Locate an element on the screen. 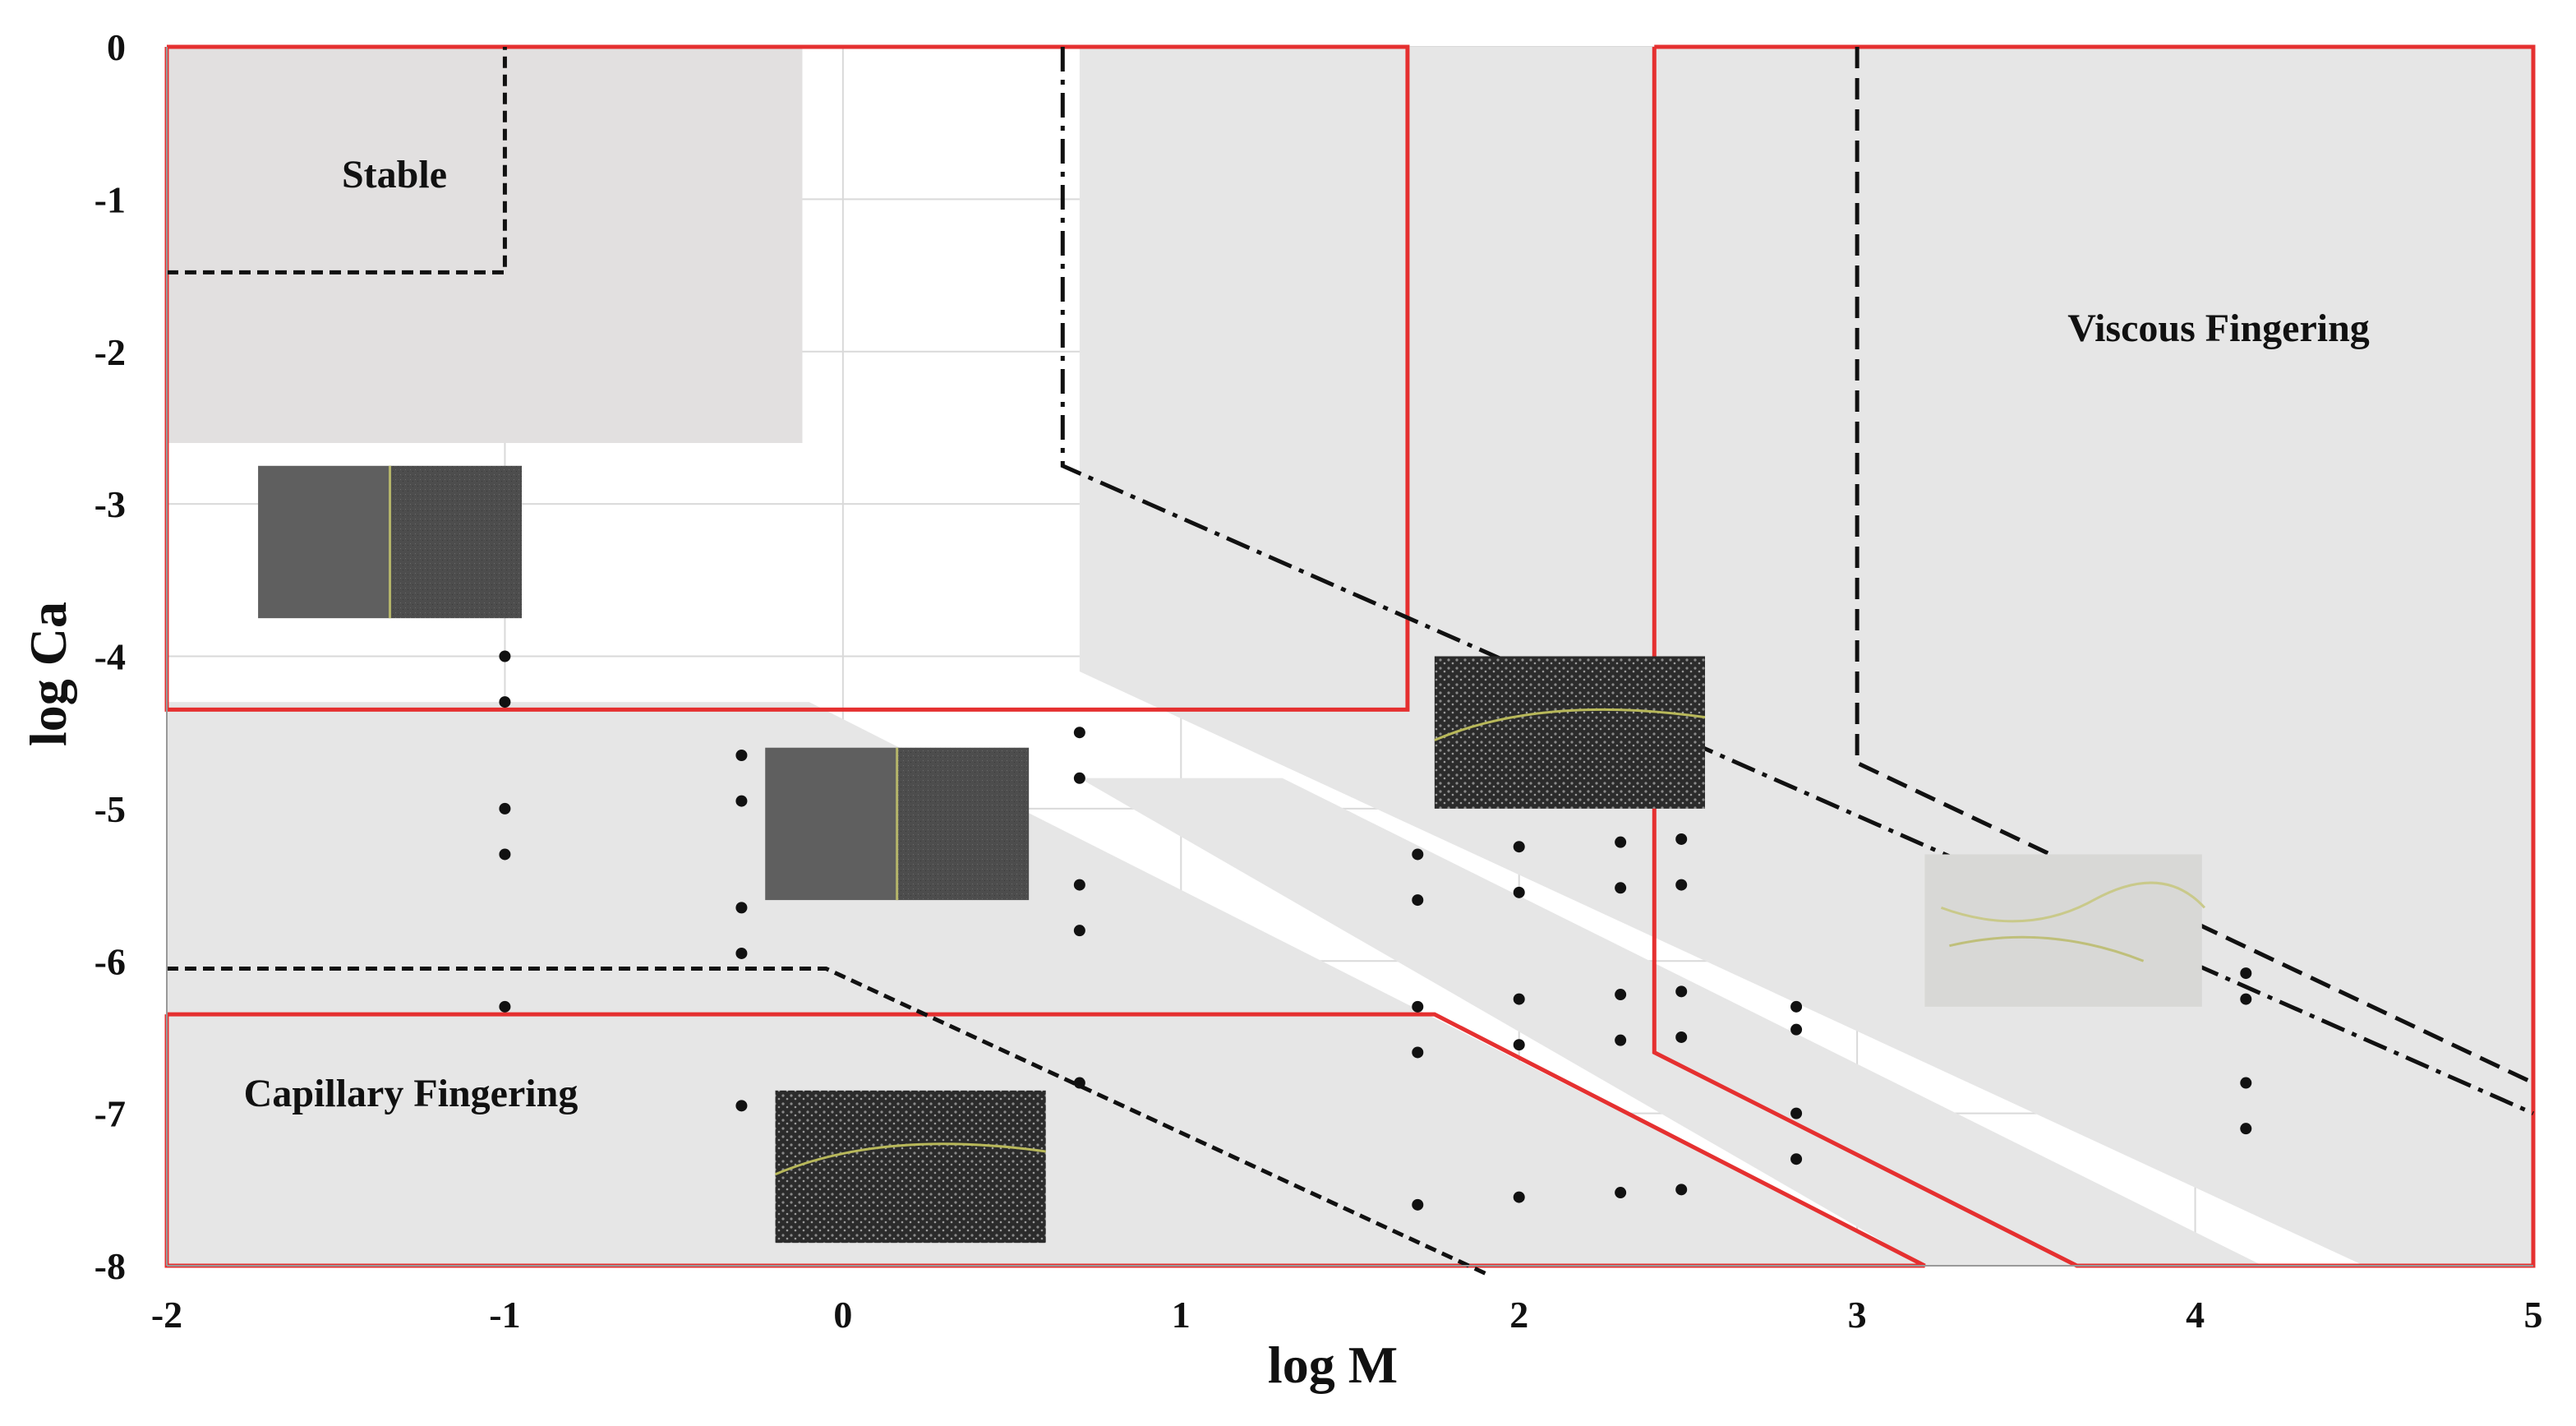 The height and width of the screenshot is (1426, 2576). x-tick-label-6: 4 is located at coordinates (2195, 1315).